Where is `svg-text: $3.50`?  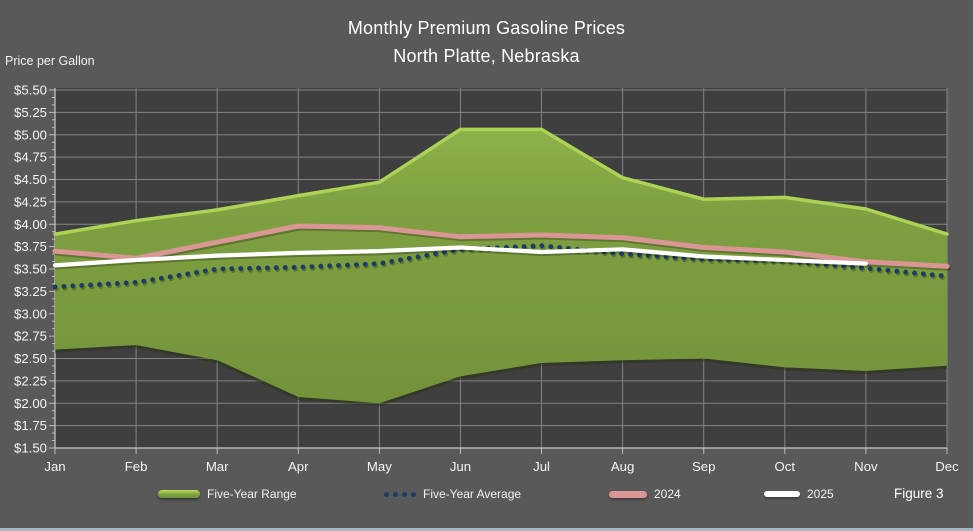 svg-text: $3.50 is located at coordinates (30, 269).